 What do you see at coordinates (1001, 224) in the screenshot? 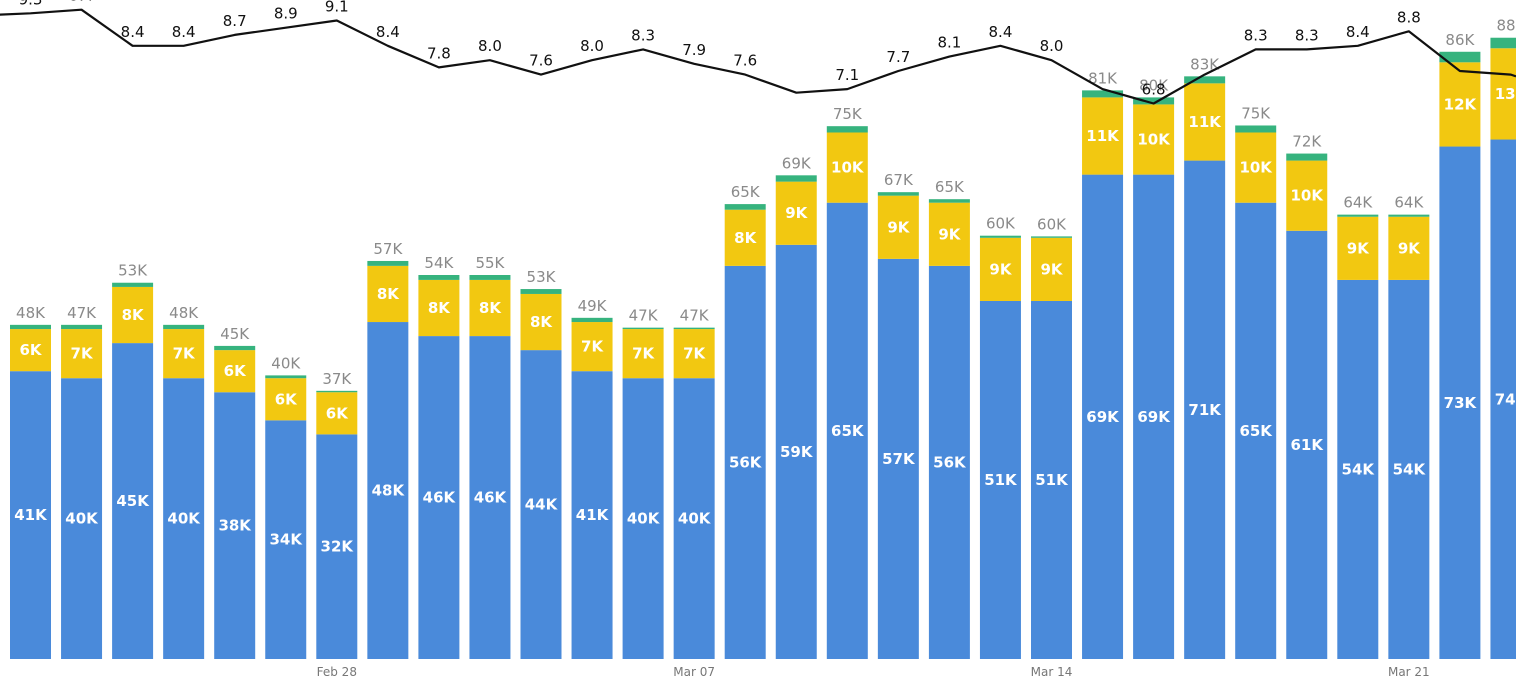
I see `data-label-total: 60K` at bounding box center [1001, 224].